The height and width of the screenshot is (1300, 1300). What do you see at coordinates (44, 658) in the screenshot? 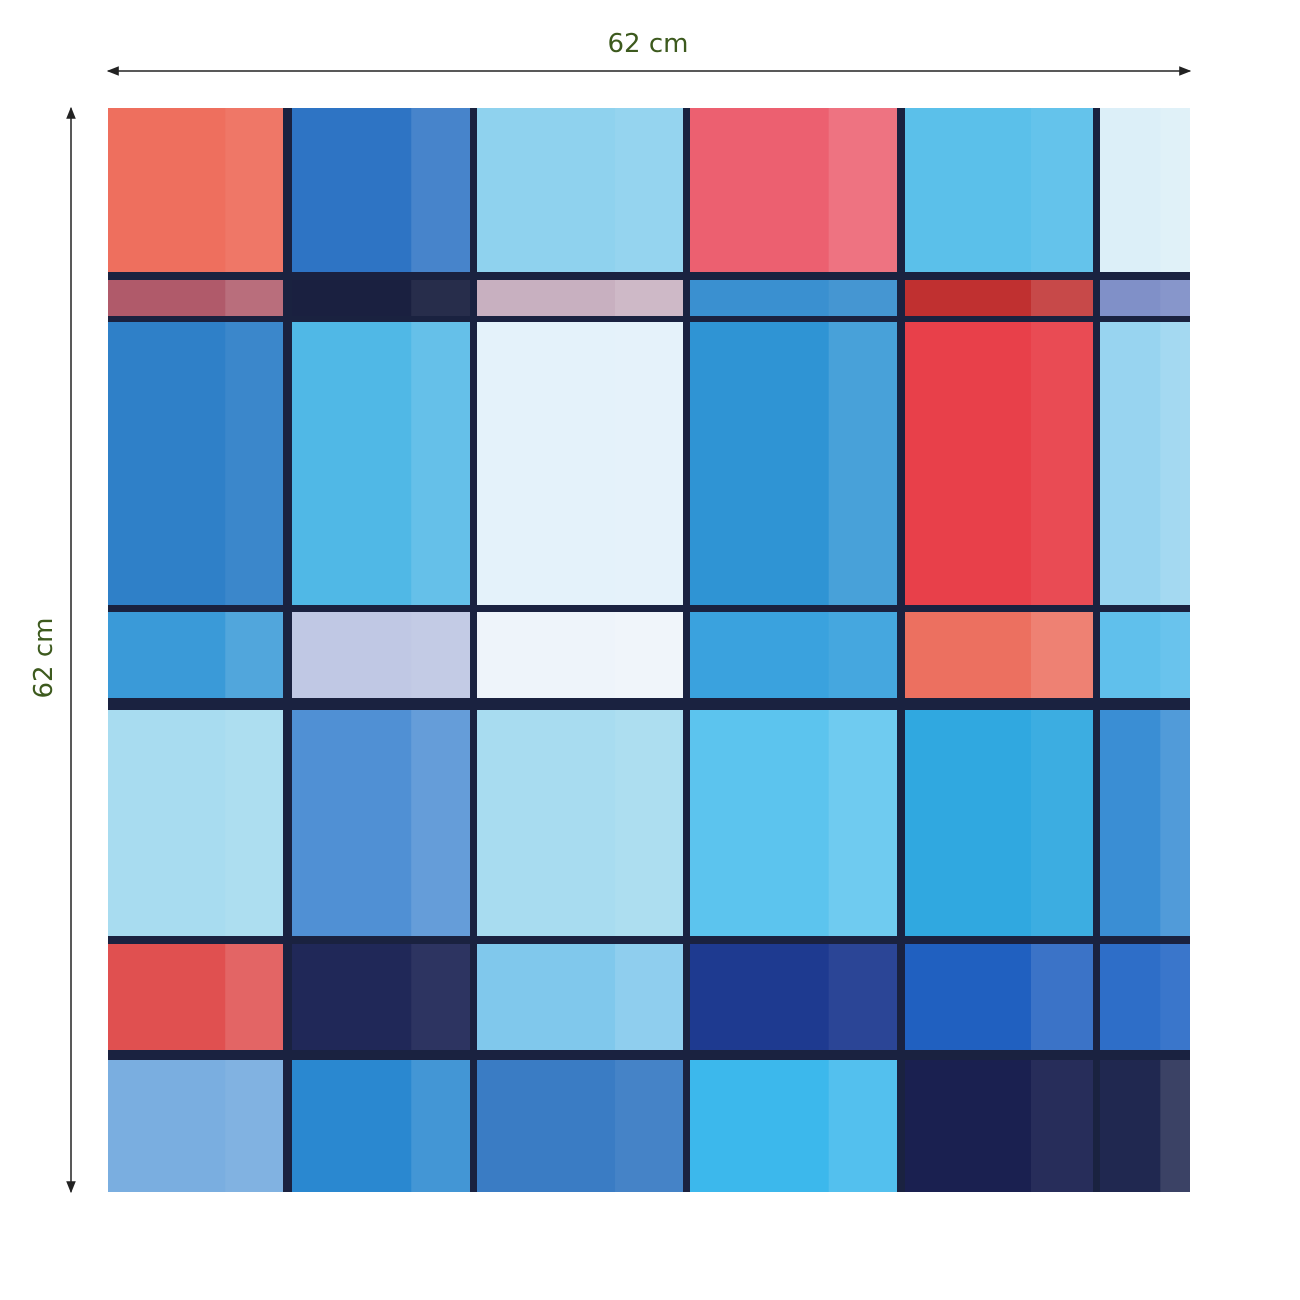
I see `height-label: 62 cm` at bounding box center [44, 658].